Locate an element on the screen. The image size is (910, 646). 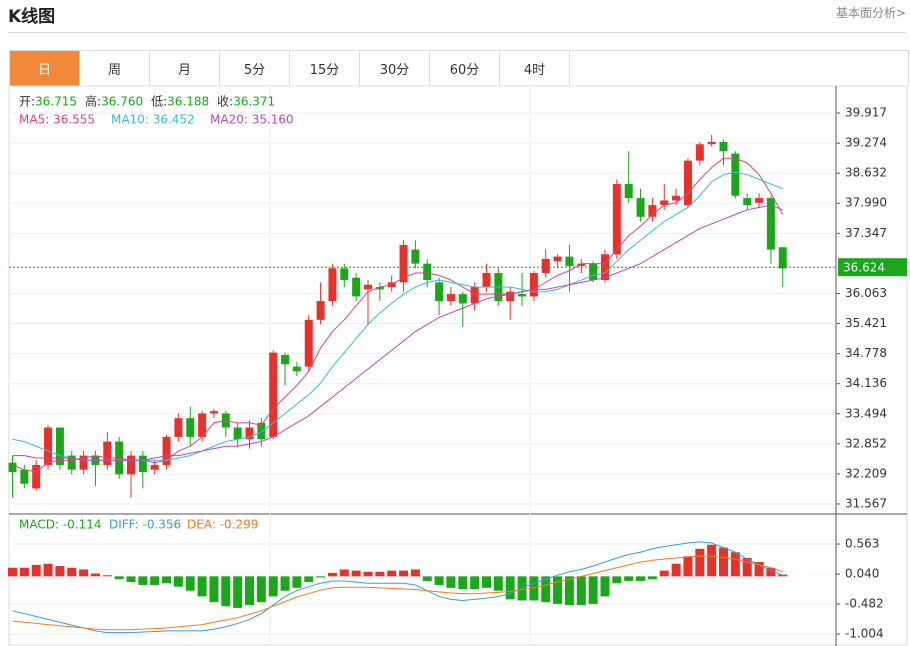
macd-legend: MACD: -0.114 is located at coordinates (60, 525).